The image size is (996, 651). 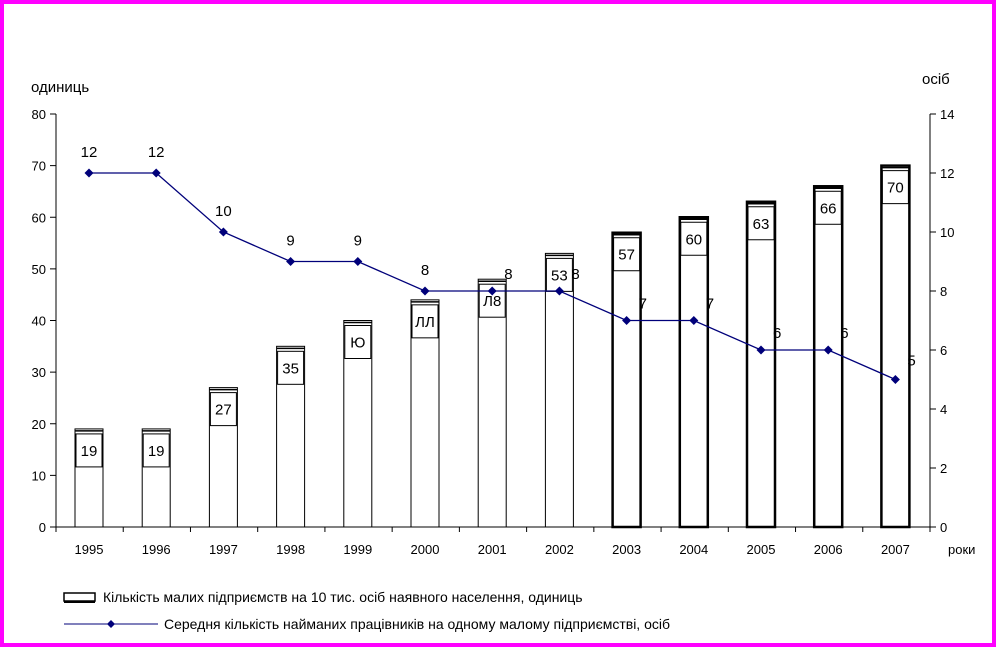 I want to click on y-right-tick-label: 4, so click(x=943, y=409).